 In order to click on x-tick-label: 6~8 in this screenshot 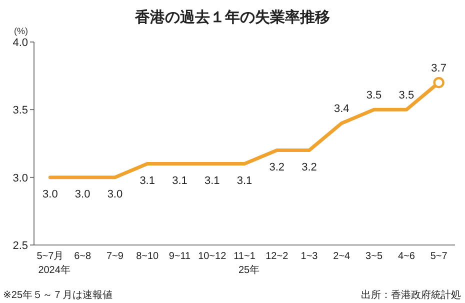, I will do `click(83, 256)`.